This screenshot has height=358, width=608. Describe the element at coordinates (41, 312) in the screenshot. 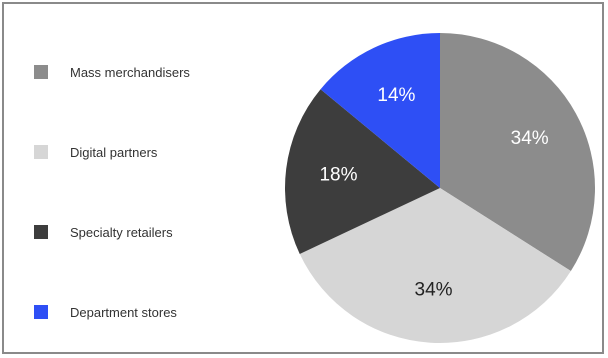

I see `legend-swatch-department-stores` at that location.